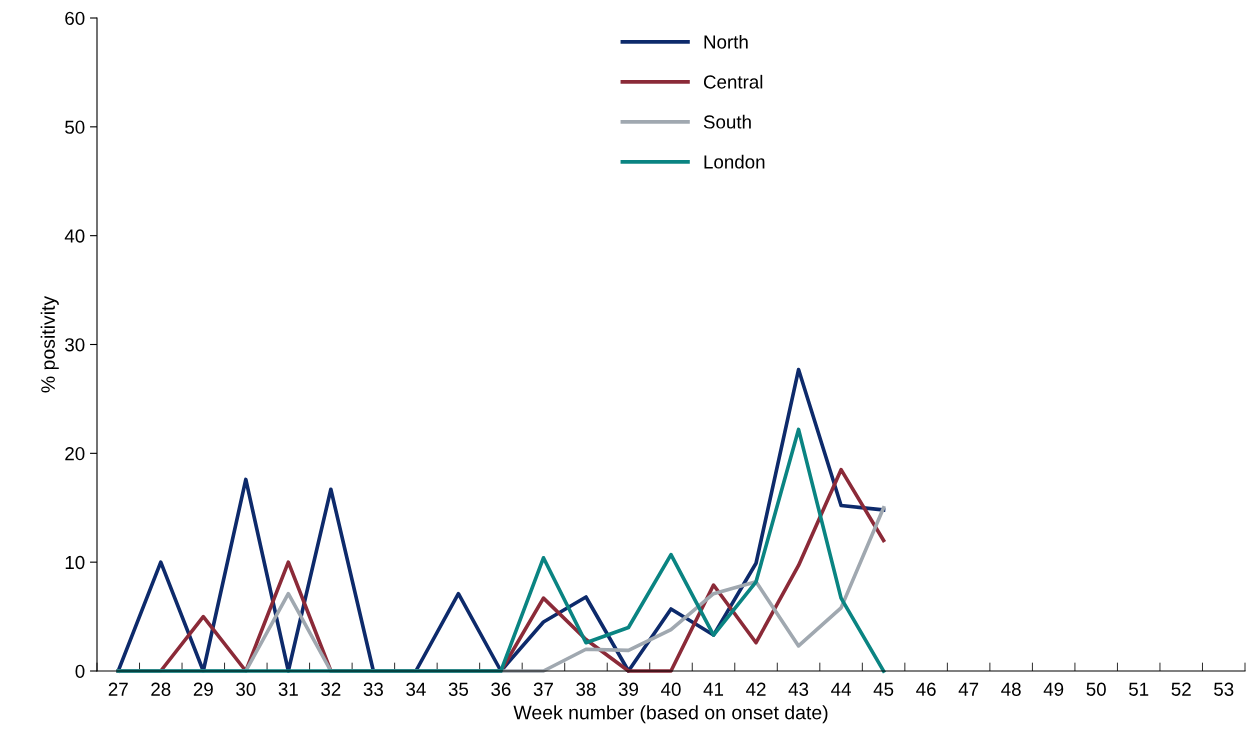 The image size is (1247, 751). What do you see at coordinates (49, 344) in the screenshot?
I see `y-axis-title: % positivity` at bounding box center [49, 344].